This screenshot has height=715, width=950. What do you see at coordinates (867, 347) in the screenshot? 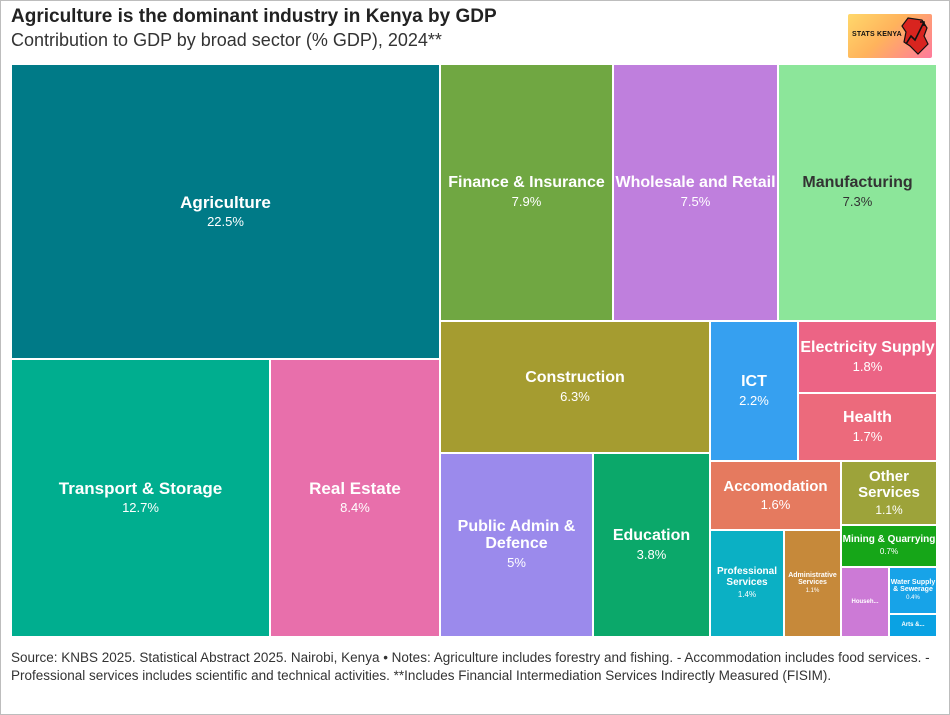
I see `tile-label: Electricity Supply` at bounding box center [867, 347].